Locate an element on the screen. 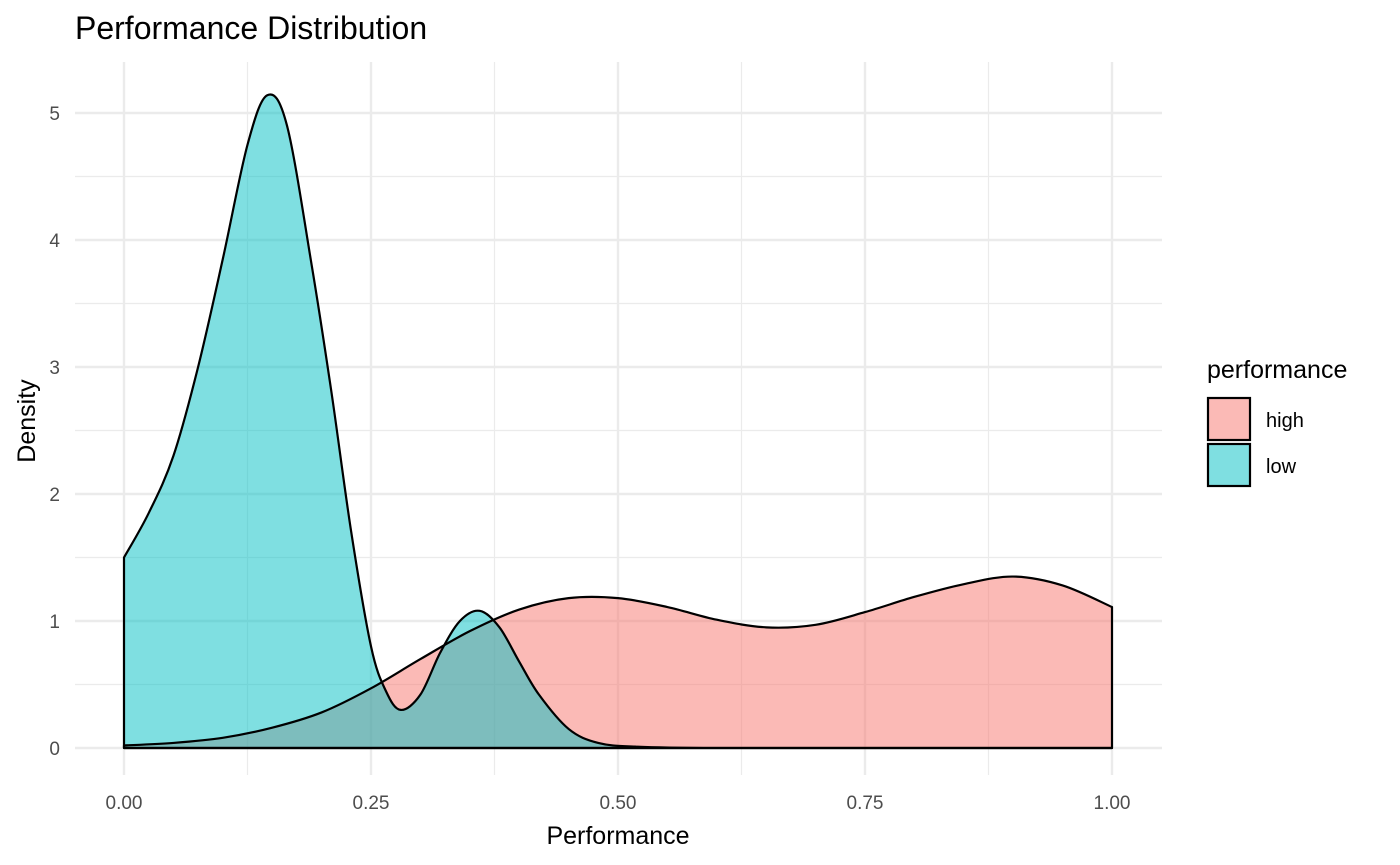 The height and width of the screenshot is (865, 1400). x-tick-label: 0.25 is located at coordinates (371, 803).